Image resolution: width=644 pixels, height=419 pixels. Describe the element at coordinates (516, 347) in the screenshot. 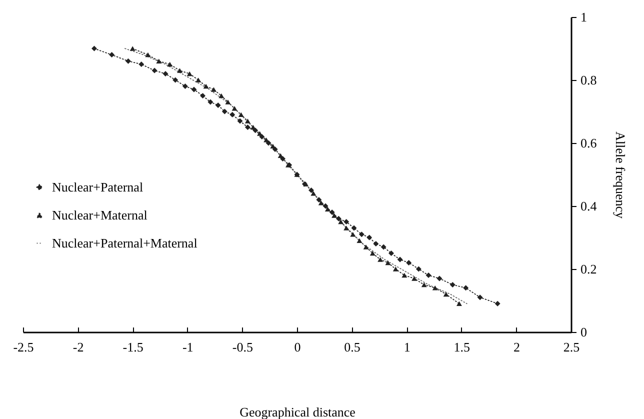

I see `x-tick-label: 2` at that location.